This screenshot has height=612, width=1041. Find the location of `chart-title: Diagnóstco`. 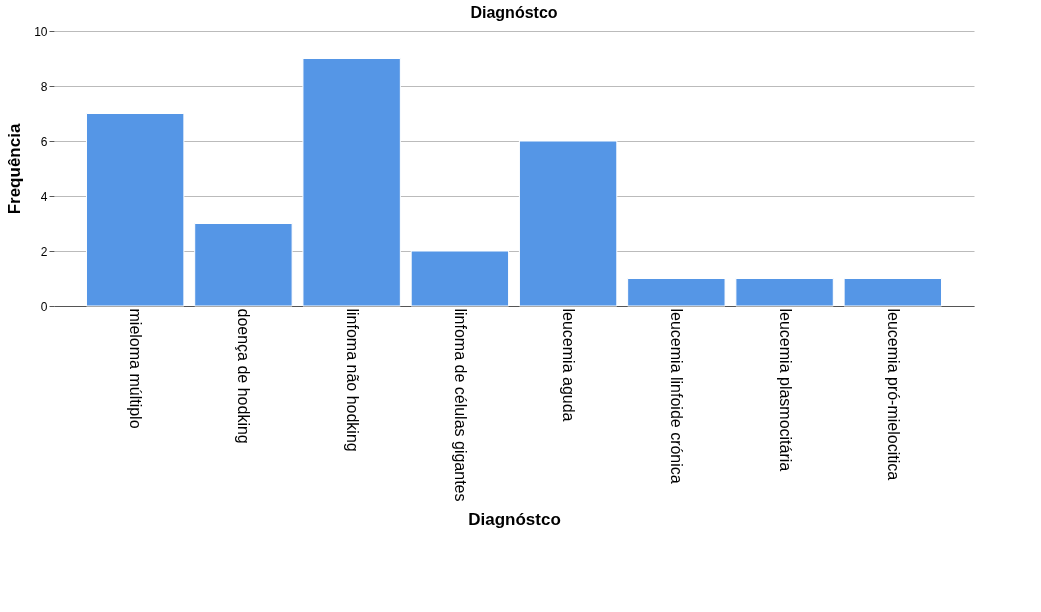

chart-title: Diagnóstco is located at coordinates (514, 12).